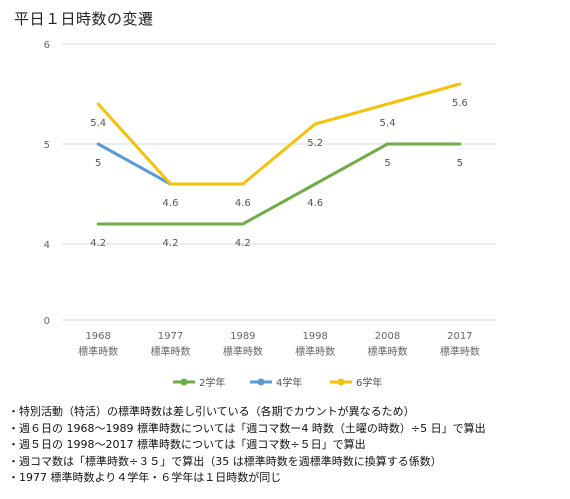 The width and height of the screenshot is (570, 499). Describe the element at coordinates (211, 411) in the screenshot. I see `note-item: ・特別活動（特活）の標準時数は差し引いている（各期でカウントが異なるため）` at that location.